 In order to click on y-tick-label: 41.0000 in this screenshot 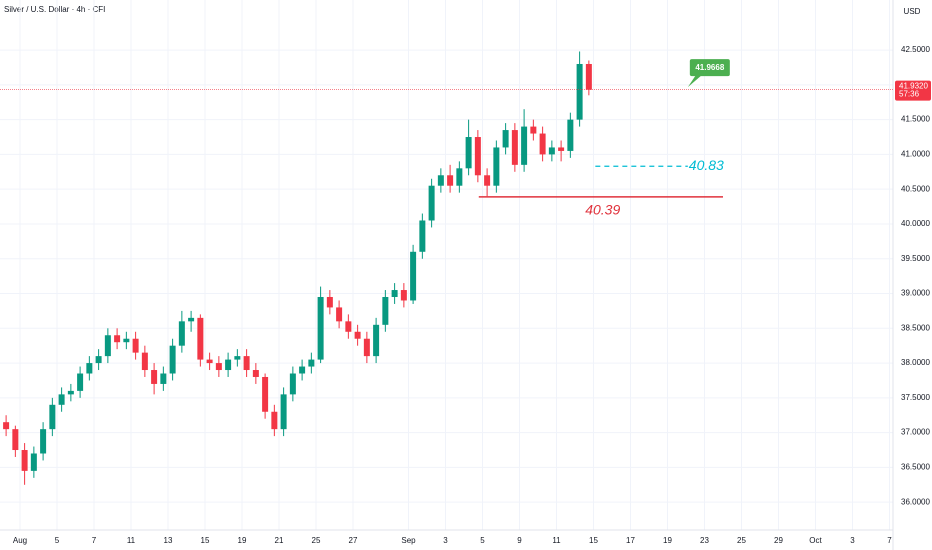, I will do `click(915, 154)`.